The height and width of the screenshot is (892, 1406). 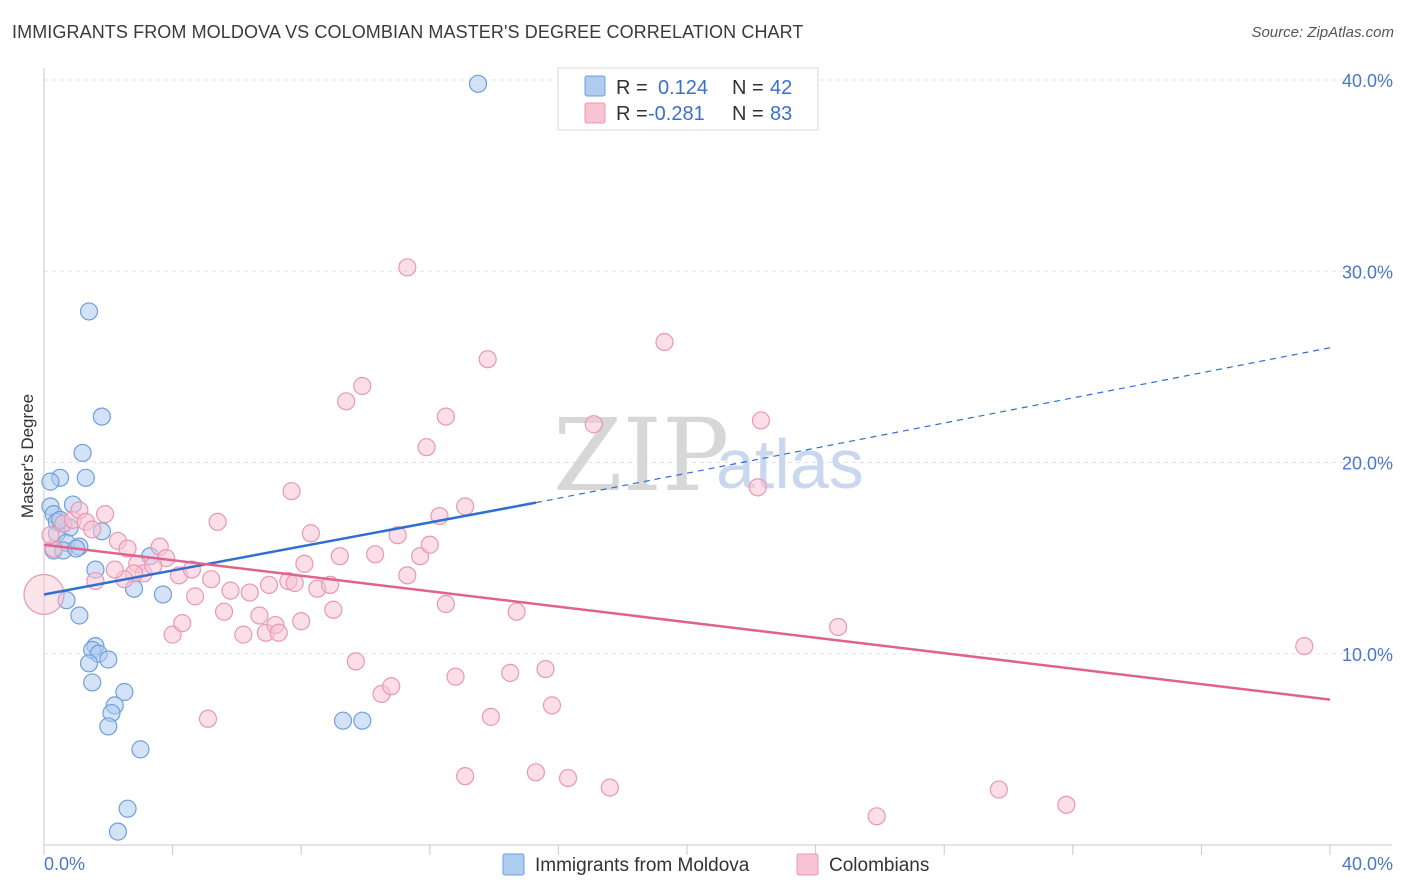 What do you see at coordinates (595, 86) in the screenshot?
I see `legend-swatch-moldova` at bounding box center [595, 86].